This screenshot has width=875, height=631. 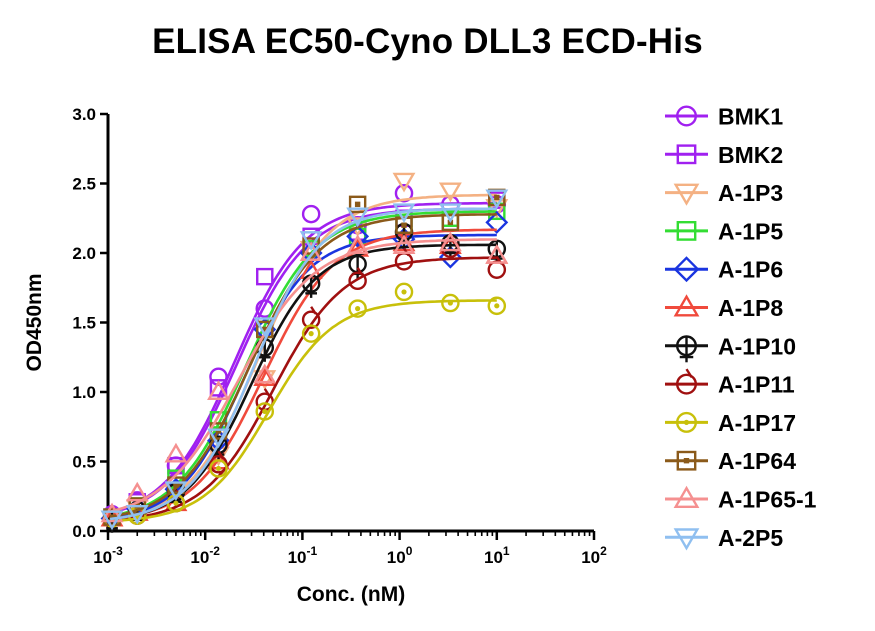 I want to click on x-tick-exponent: 0, so click(x=409, y=551).